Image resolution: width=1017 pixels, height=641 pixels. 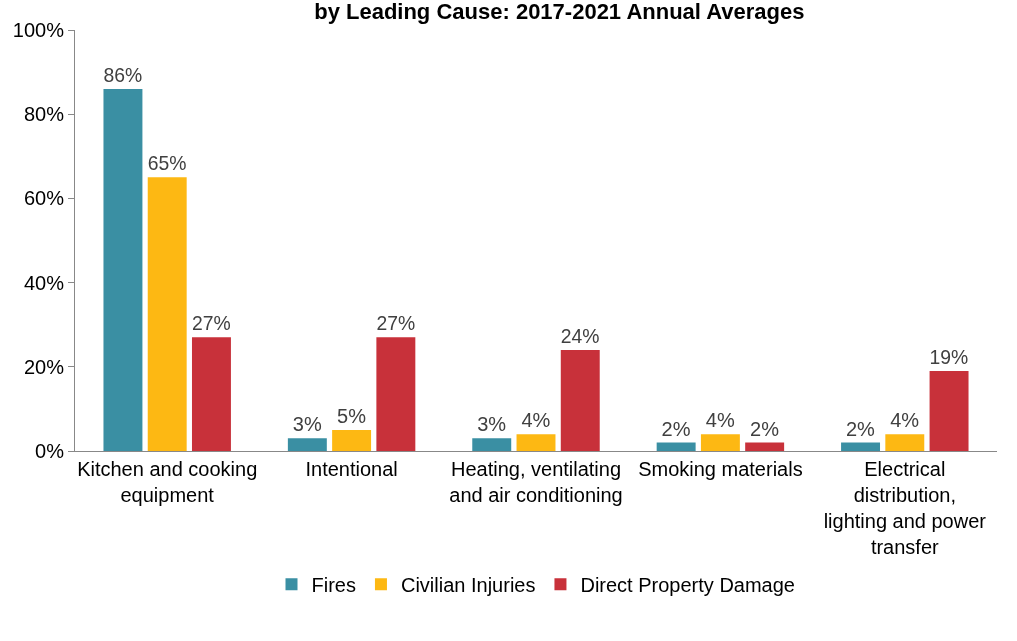 What do you see at coordinates (123, 75) in the screenshot?
I see `data-label: 86%` at bounding box center [123, 75].